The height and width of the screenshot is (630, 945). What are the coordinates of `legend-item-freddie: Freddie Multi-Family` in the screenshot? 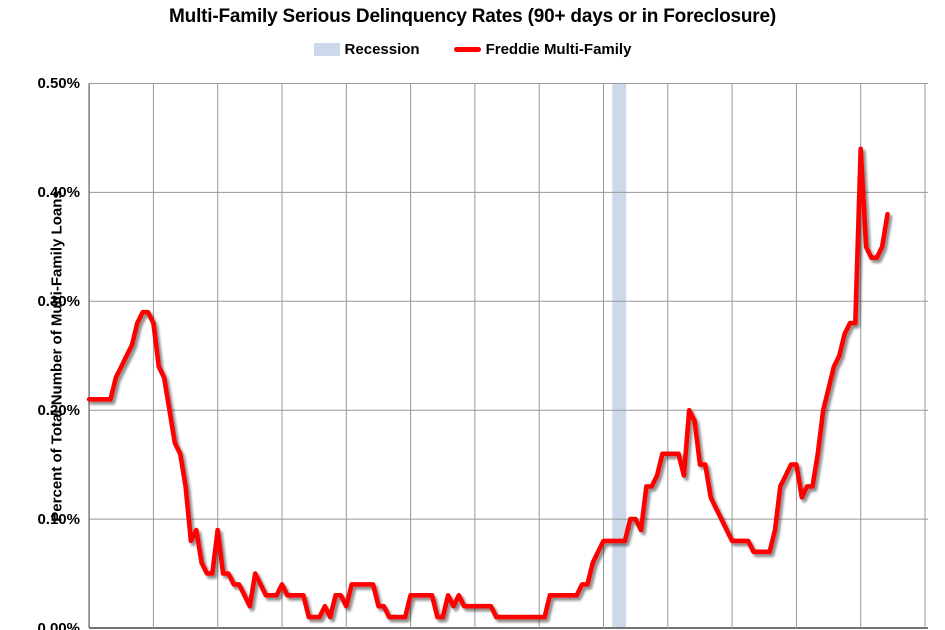 It's located at (542, 49).